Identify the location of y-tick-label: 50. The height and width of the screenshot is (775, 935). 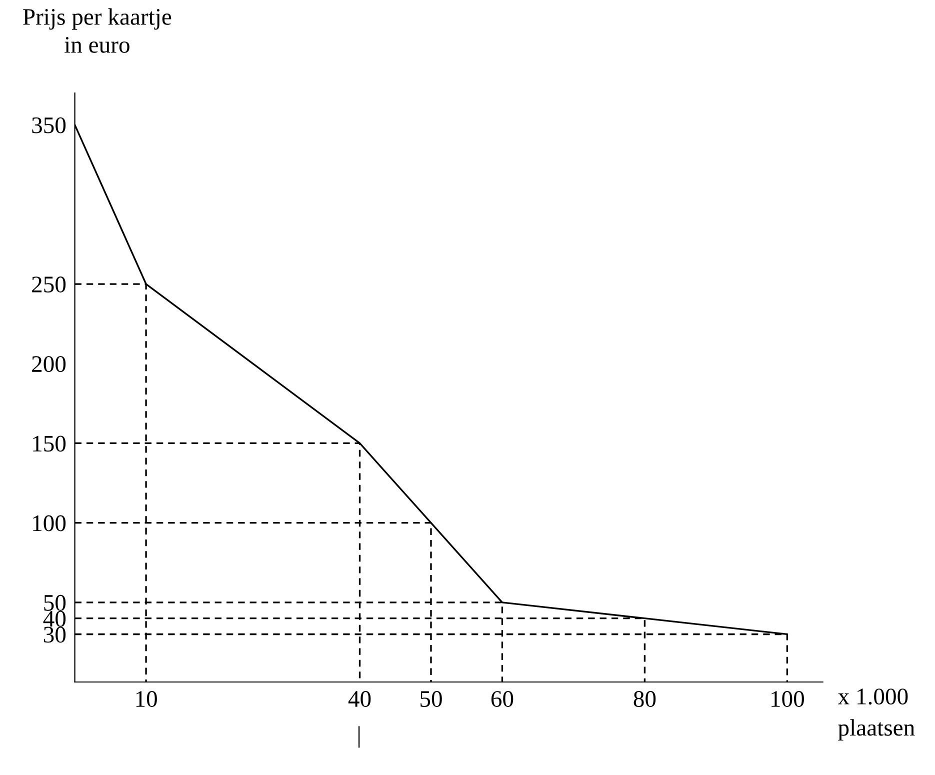
(55, 602).